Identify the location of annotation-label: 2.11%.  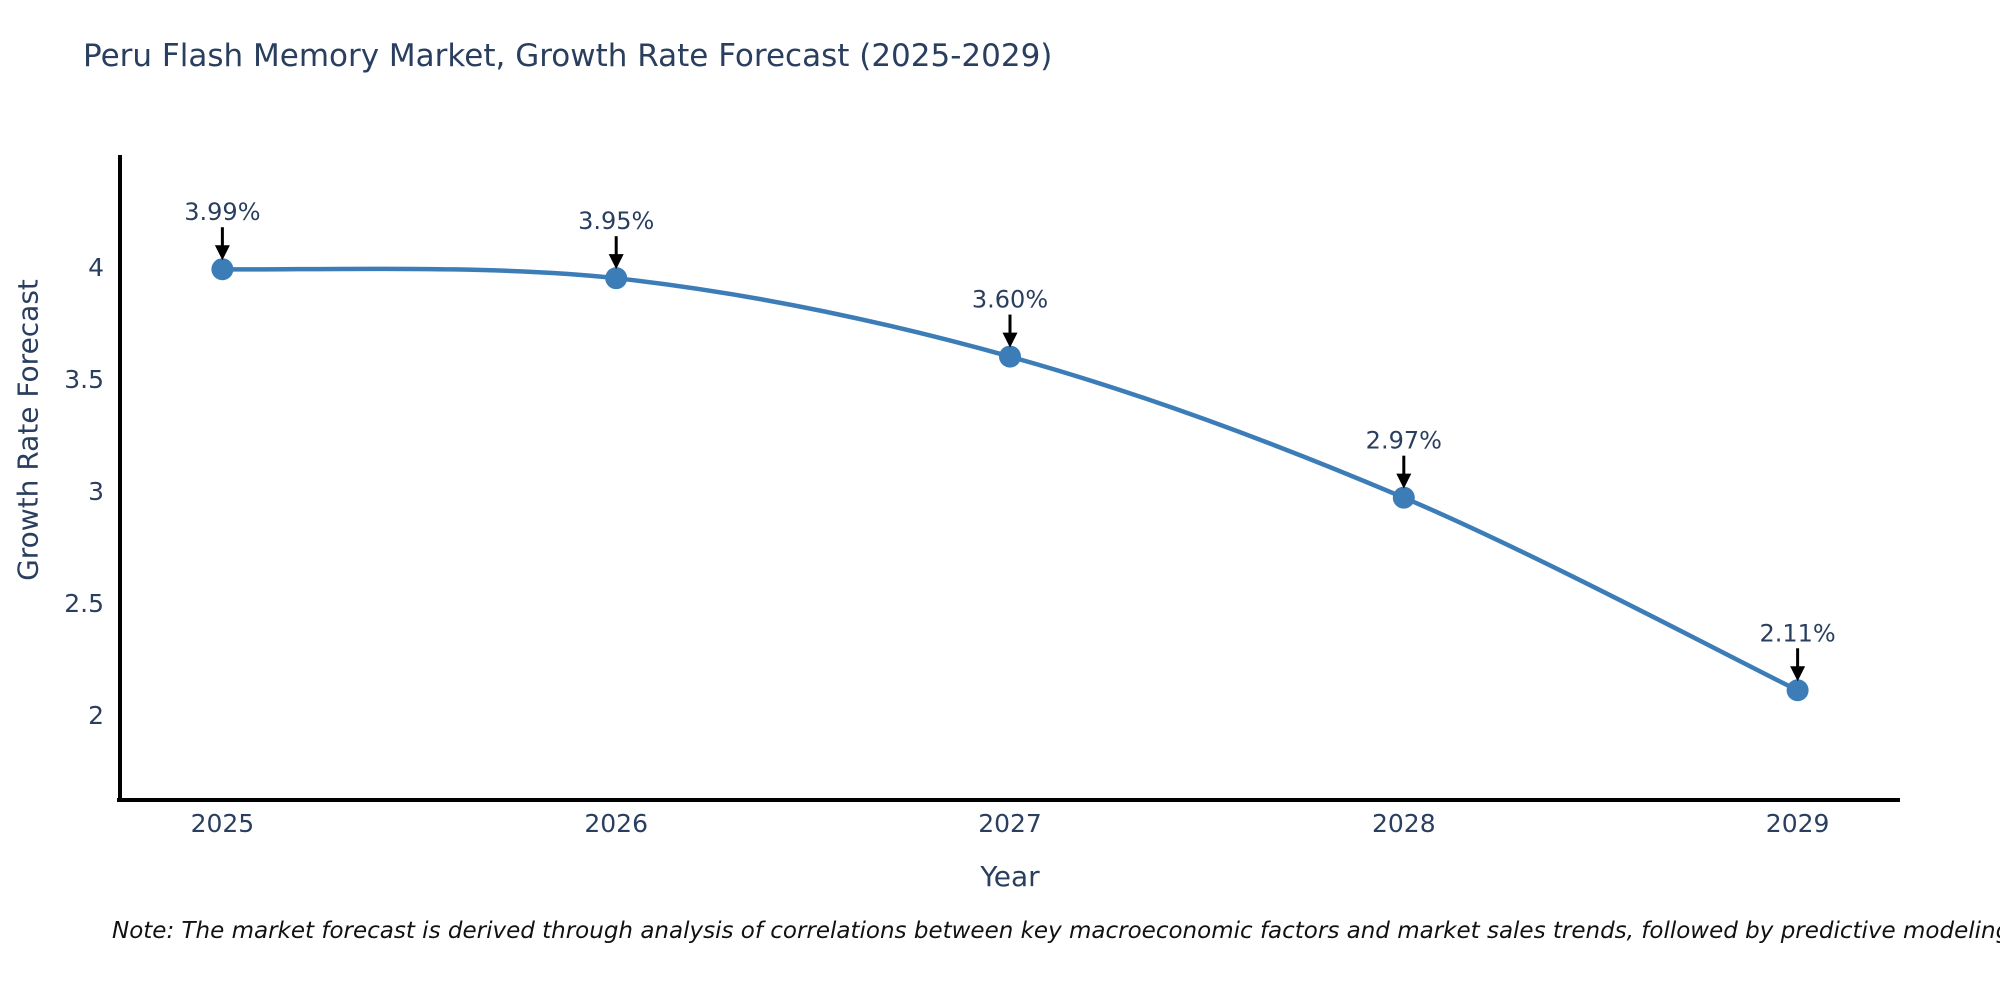
(1797, 633).